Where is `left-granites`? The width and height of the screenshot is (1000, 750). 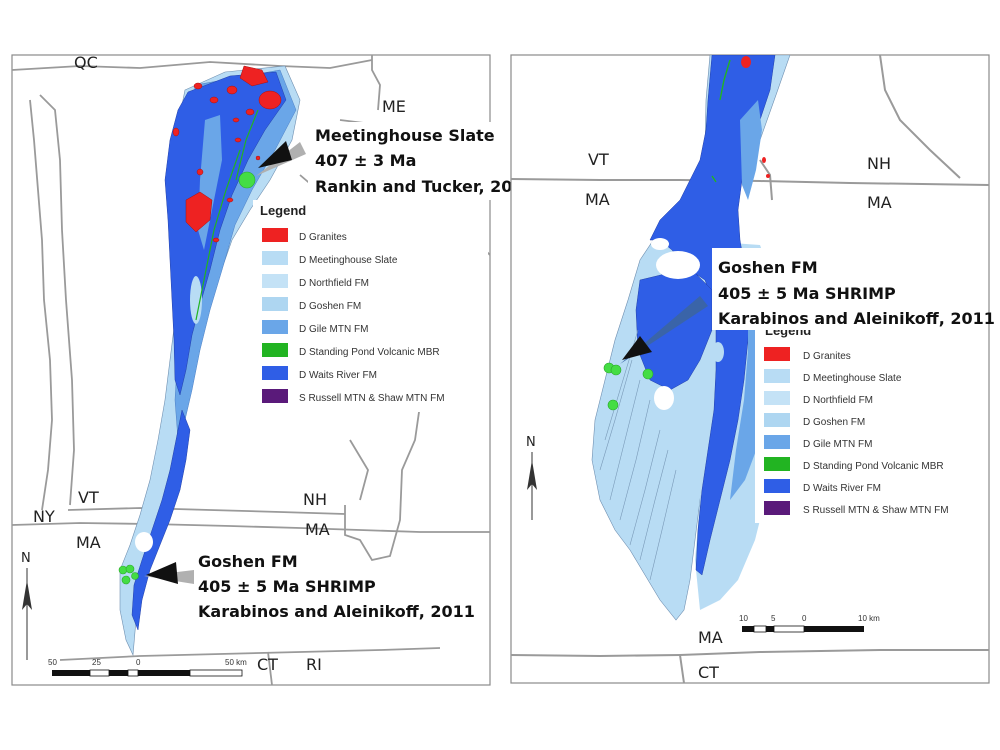 left-granites is located at coordinates (227, 154).